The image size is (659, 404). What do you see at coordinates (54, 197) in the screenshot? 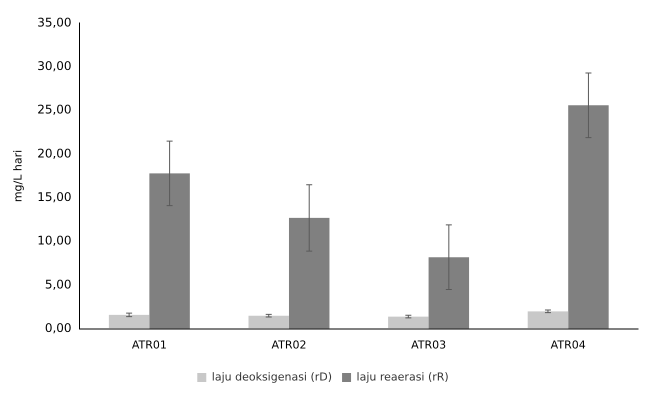
I see `y-tick-label: 15,00` at bounding box center [54, 197].